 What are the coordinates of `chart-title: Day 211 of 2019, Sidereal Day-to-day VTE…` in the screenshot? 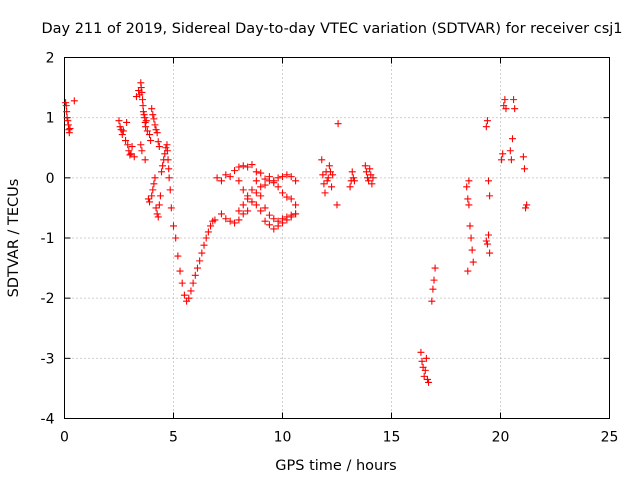 It's located at (331, 29).